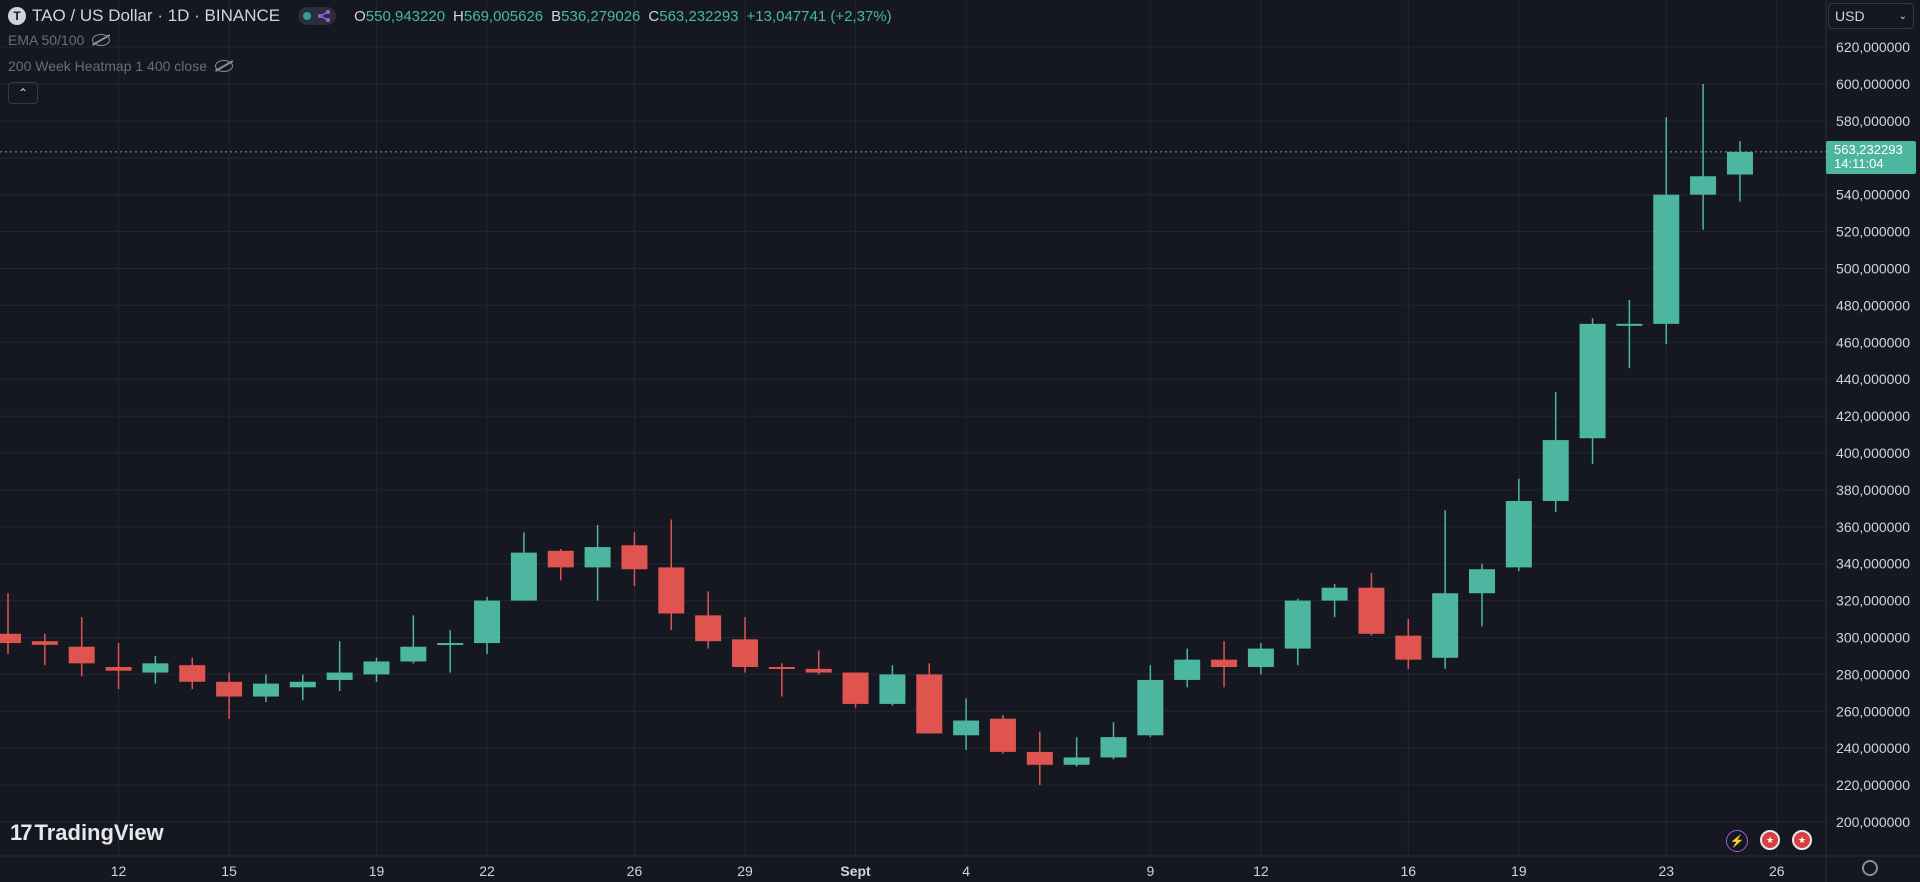  Describe the element at coordinates (1873, 342) in the screenshot. I see `y-axis-tick-label: 460,000000` at that location.